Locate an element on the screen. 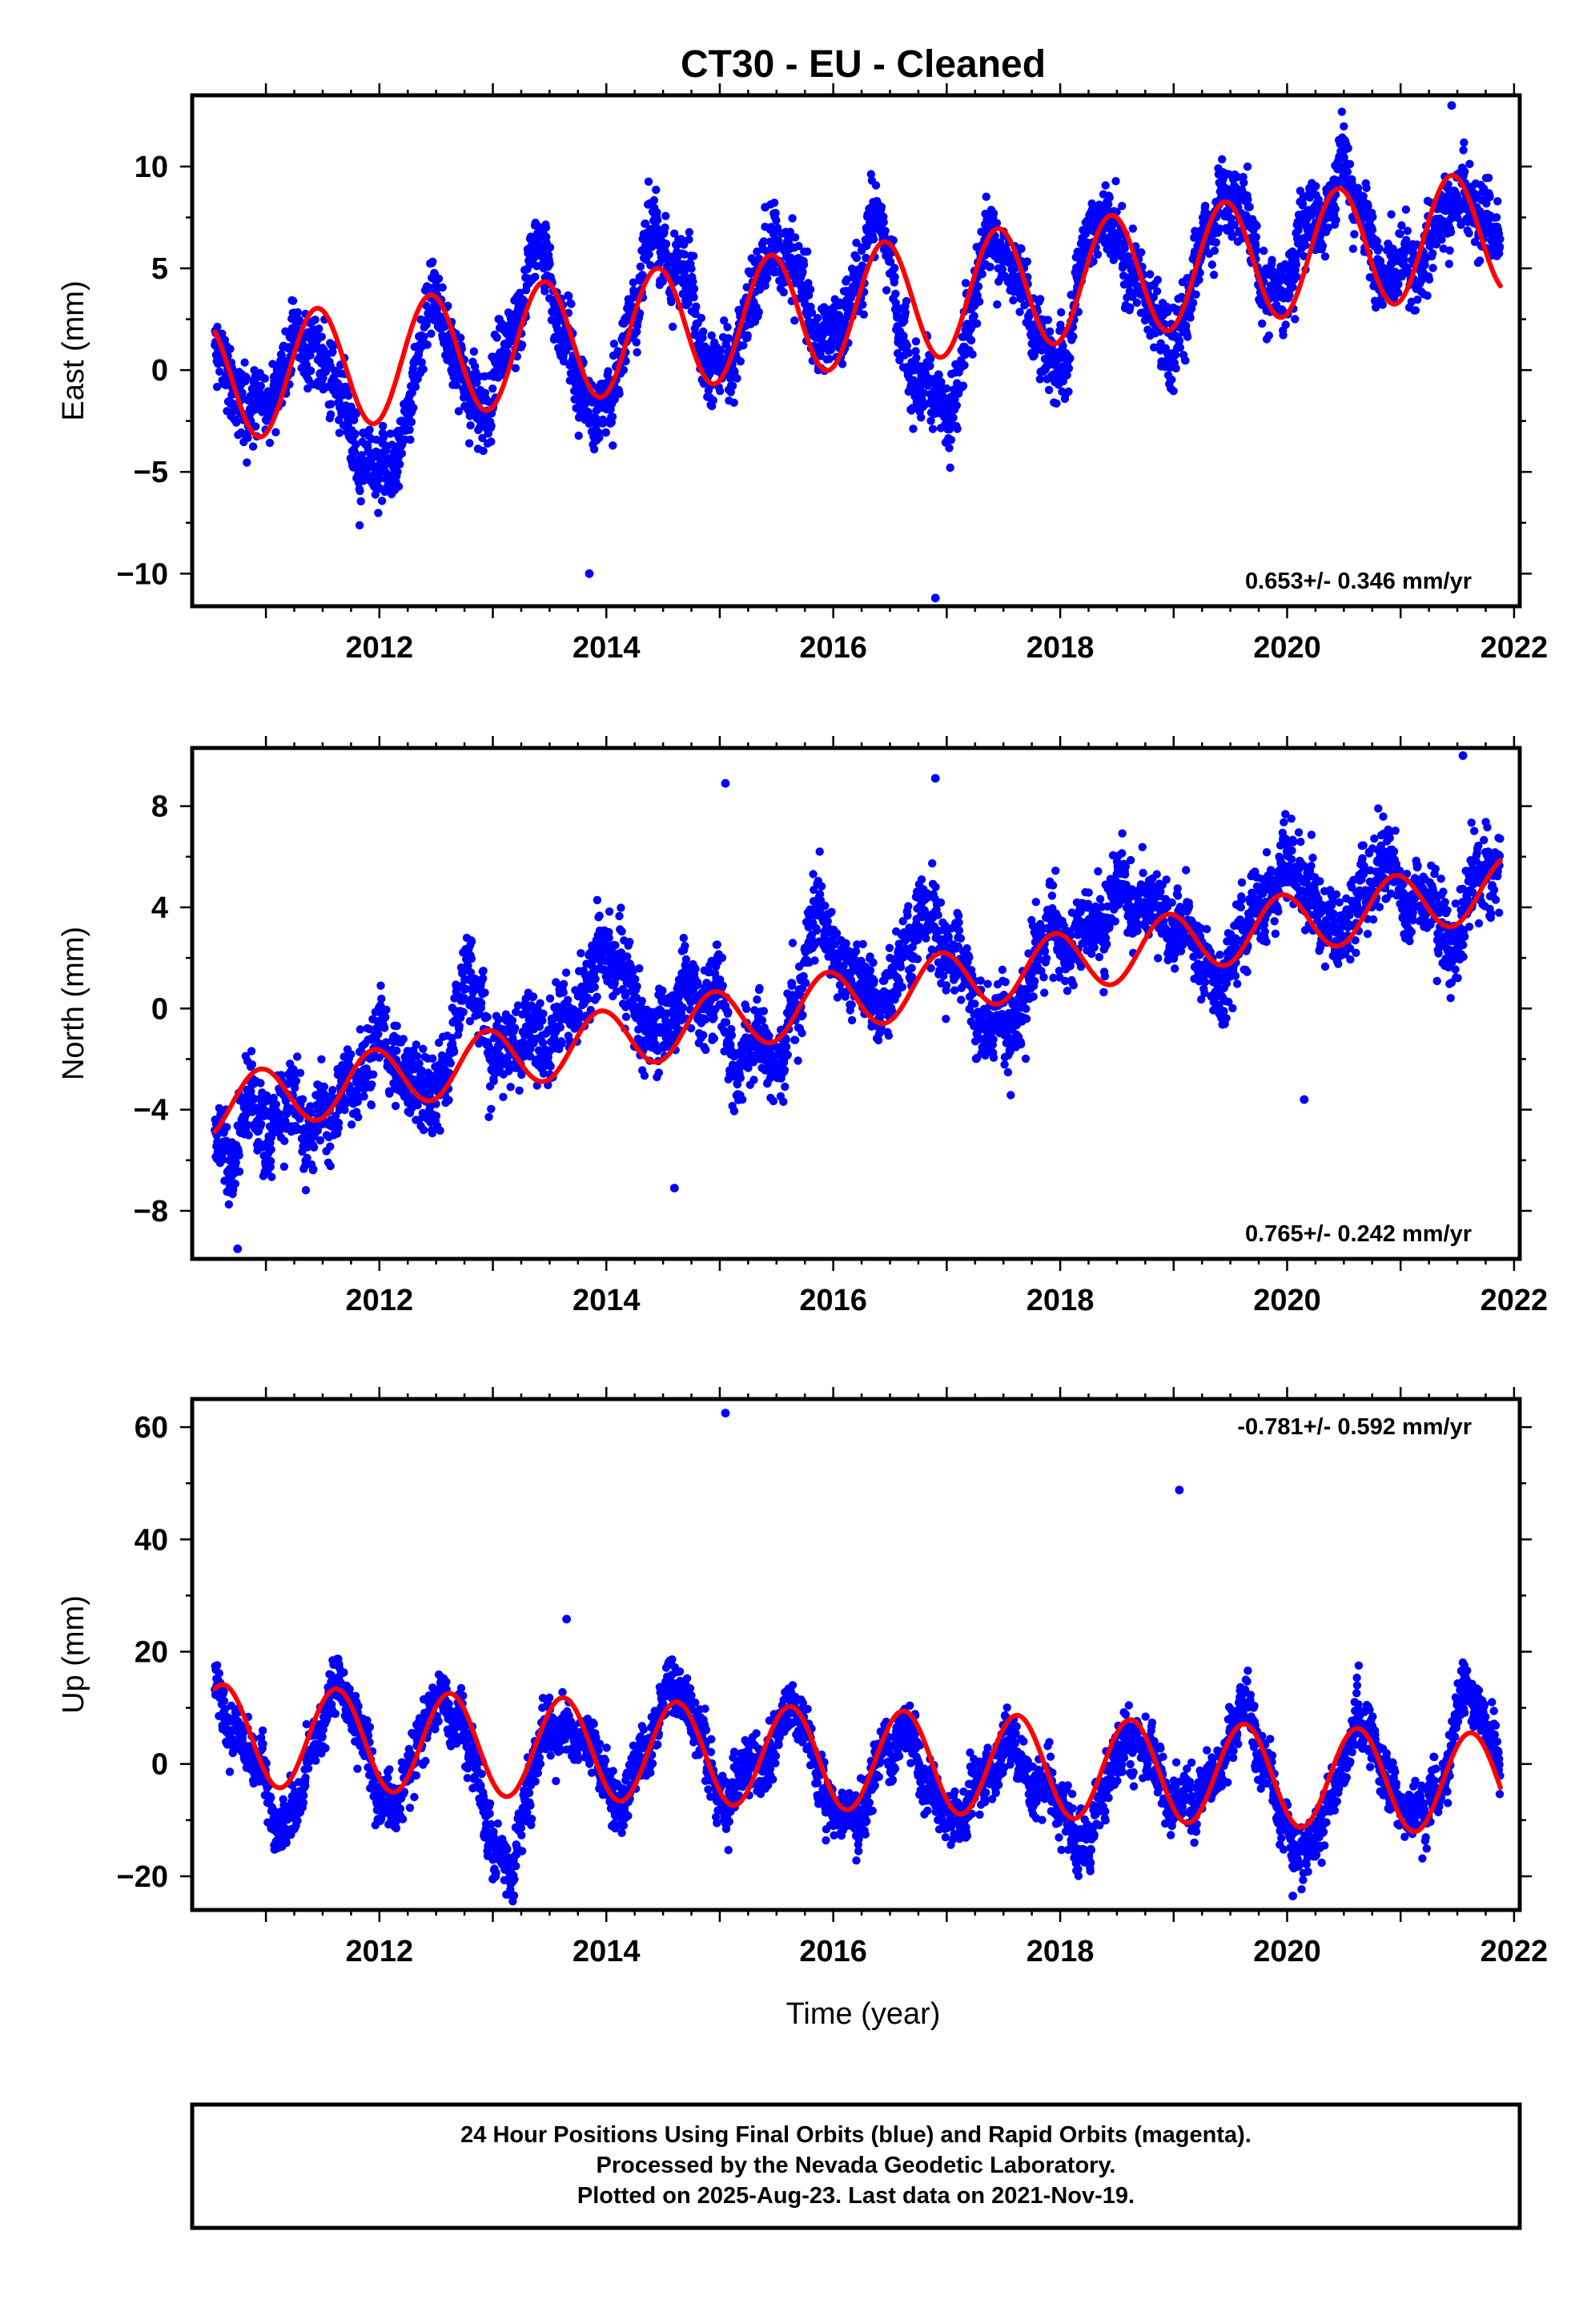 This screenshot has height=2324, width=1591. east-y-tick-label: 10 is located at coordinates (151, 167).